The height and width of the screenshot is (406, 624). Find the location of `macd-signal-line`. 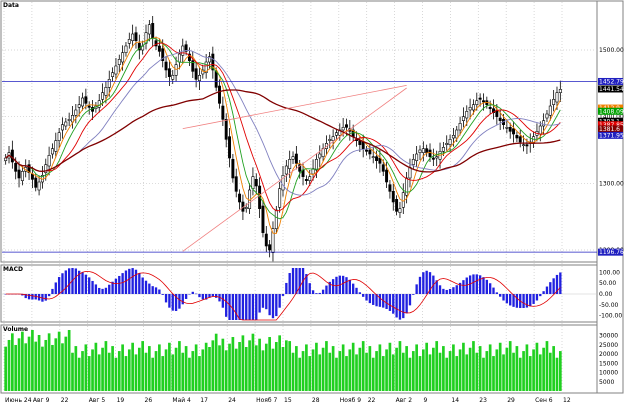

macd-signal-line is located at coordinates (283, 295).